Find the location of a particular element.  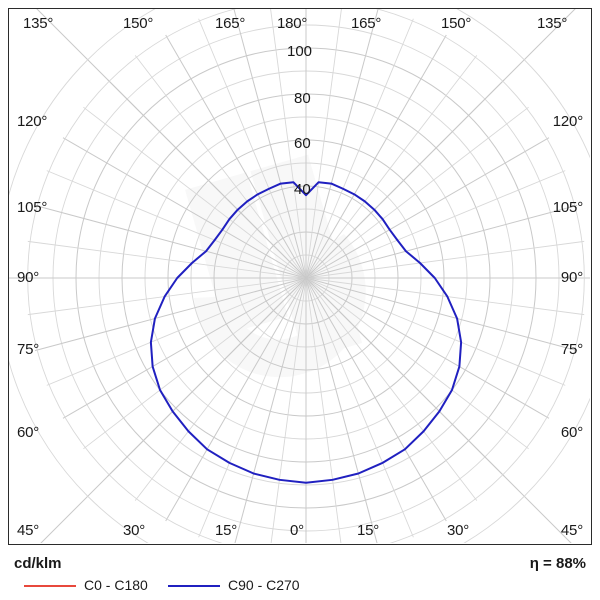

angle-label-0: 0° is located at coordinates (297, 530).